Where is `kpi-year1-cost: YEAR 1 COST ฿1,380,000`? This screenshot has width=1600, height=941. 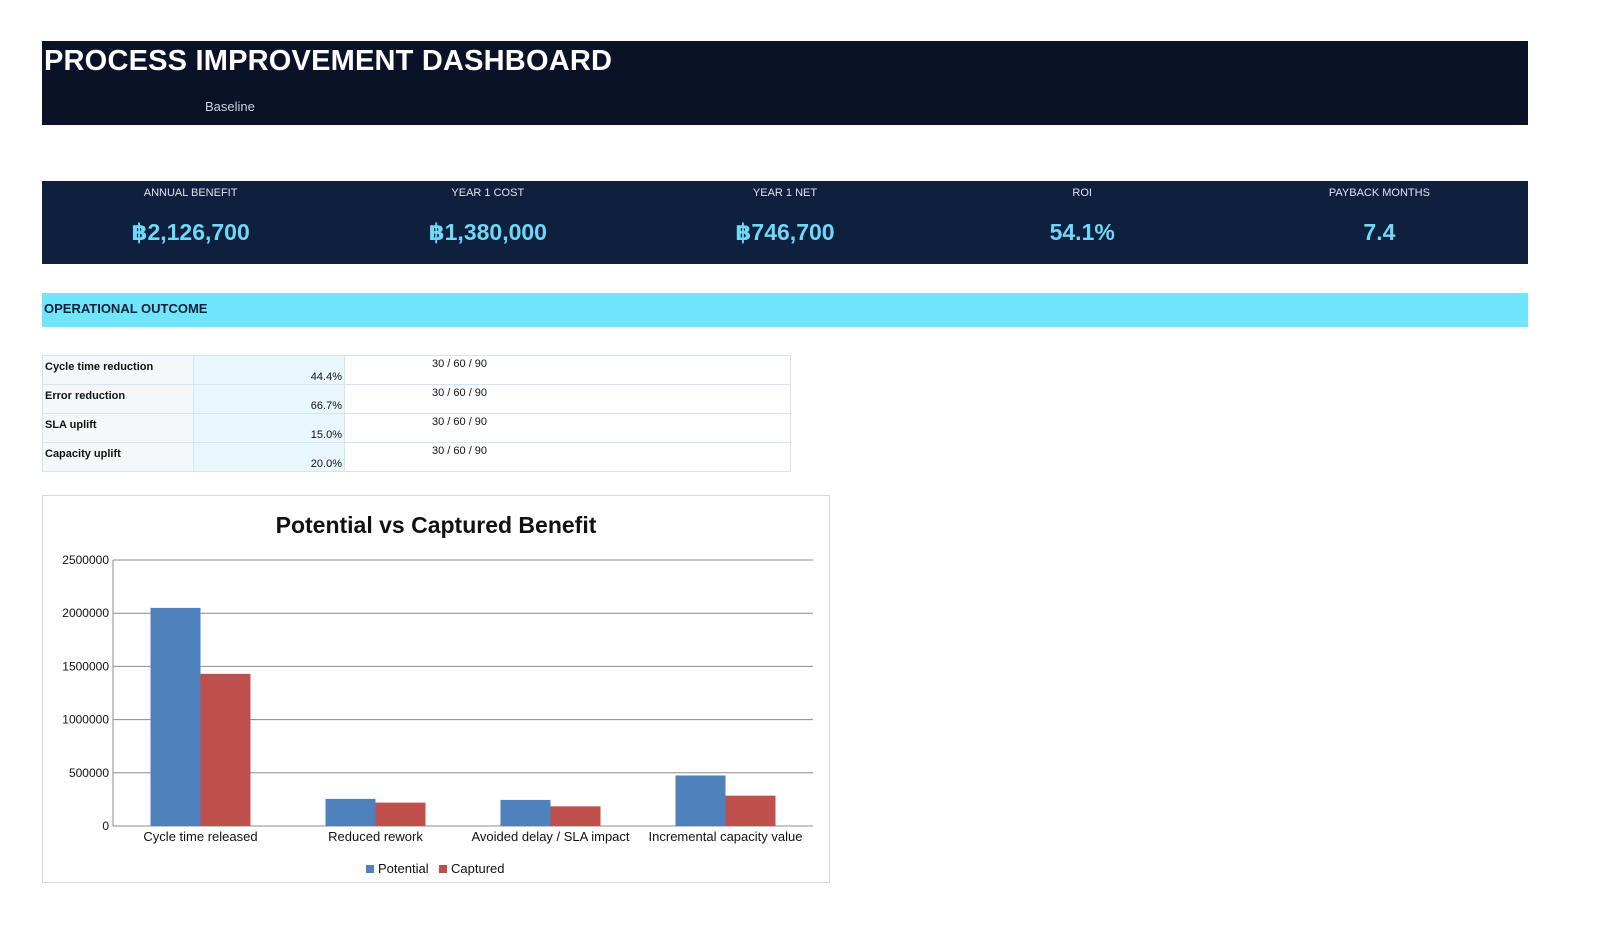 kpi-year1-cost: YEAR 1 COST ฿1,380,000 is located at coordinates (487, 222).